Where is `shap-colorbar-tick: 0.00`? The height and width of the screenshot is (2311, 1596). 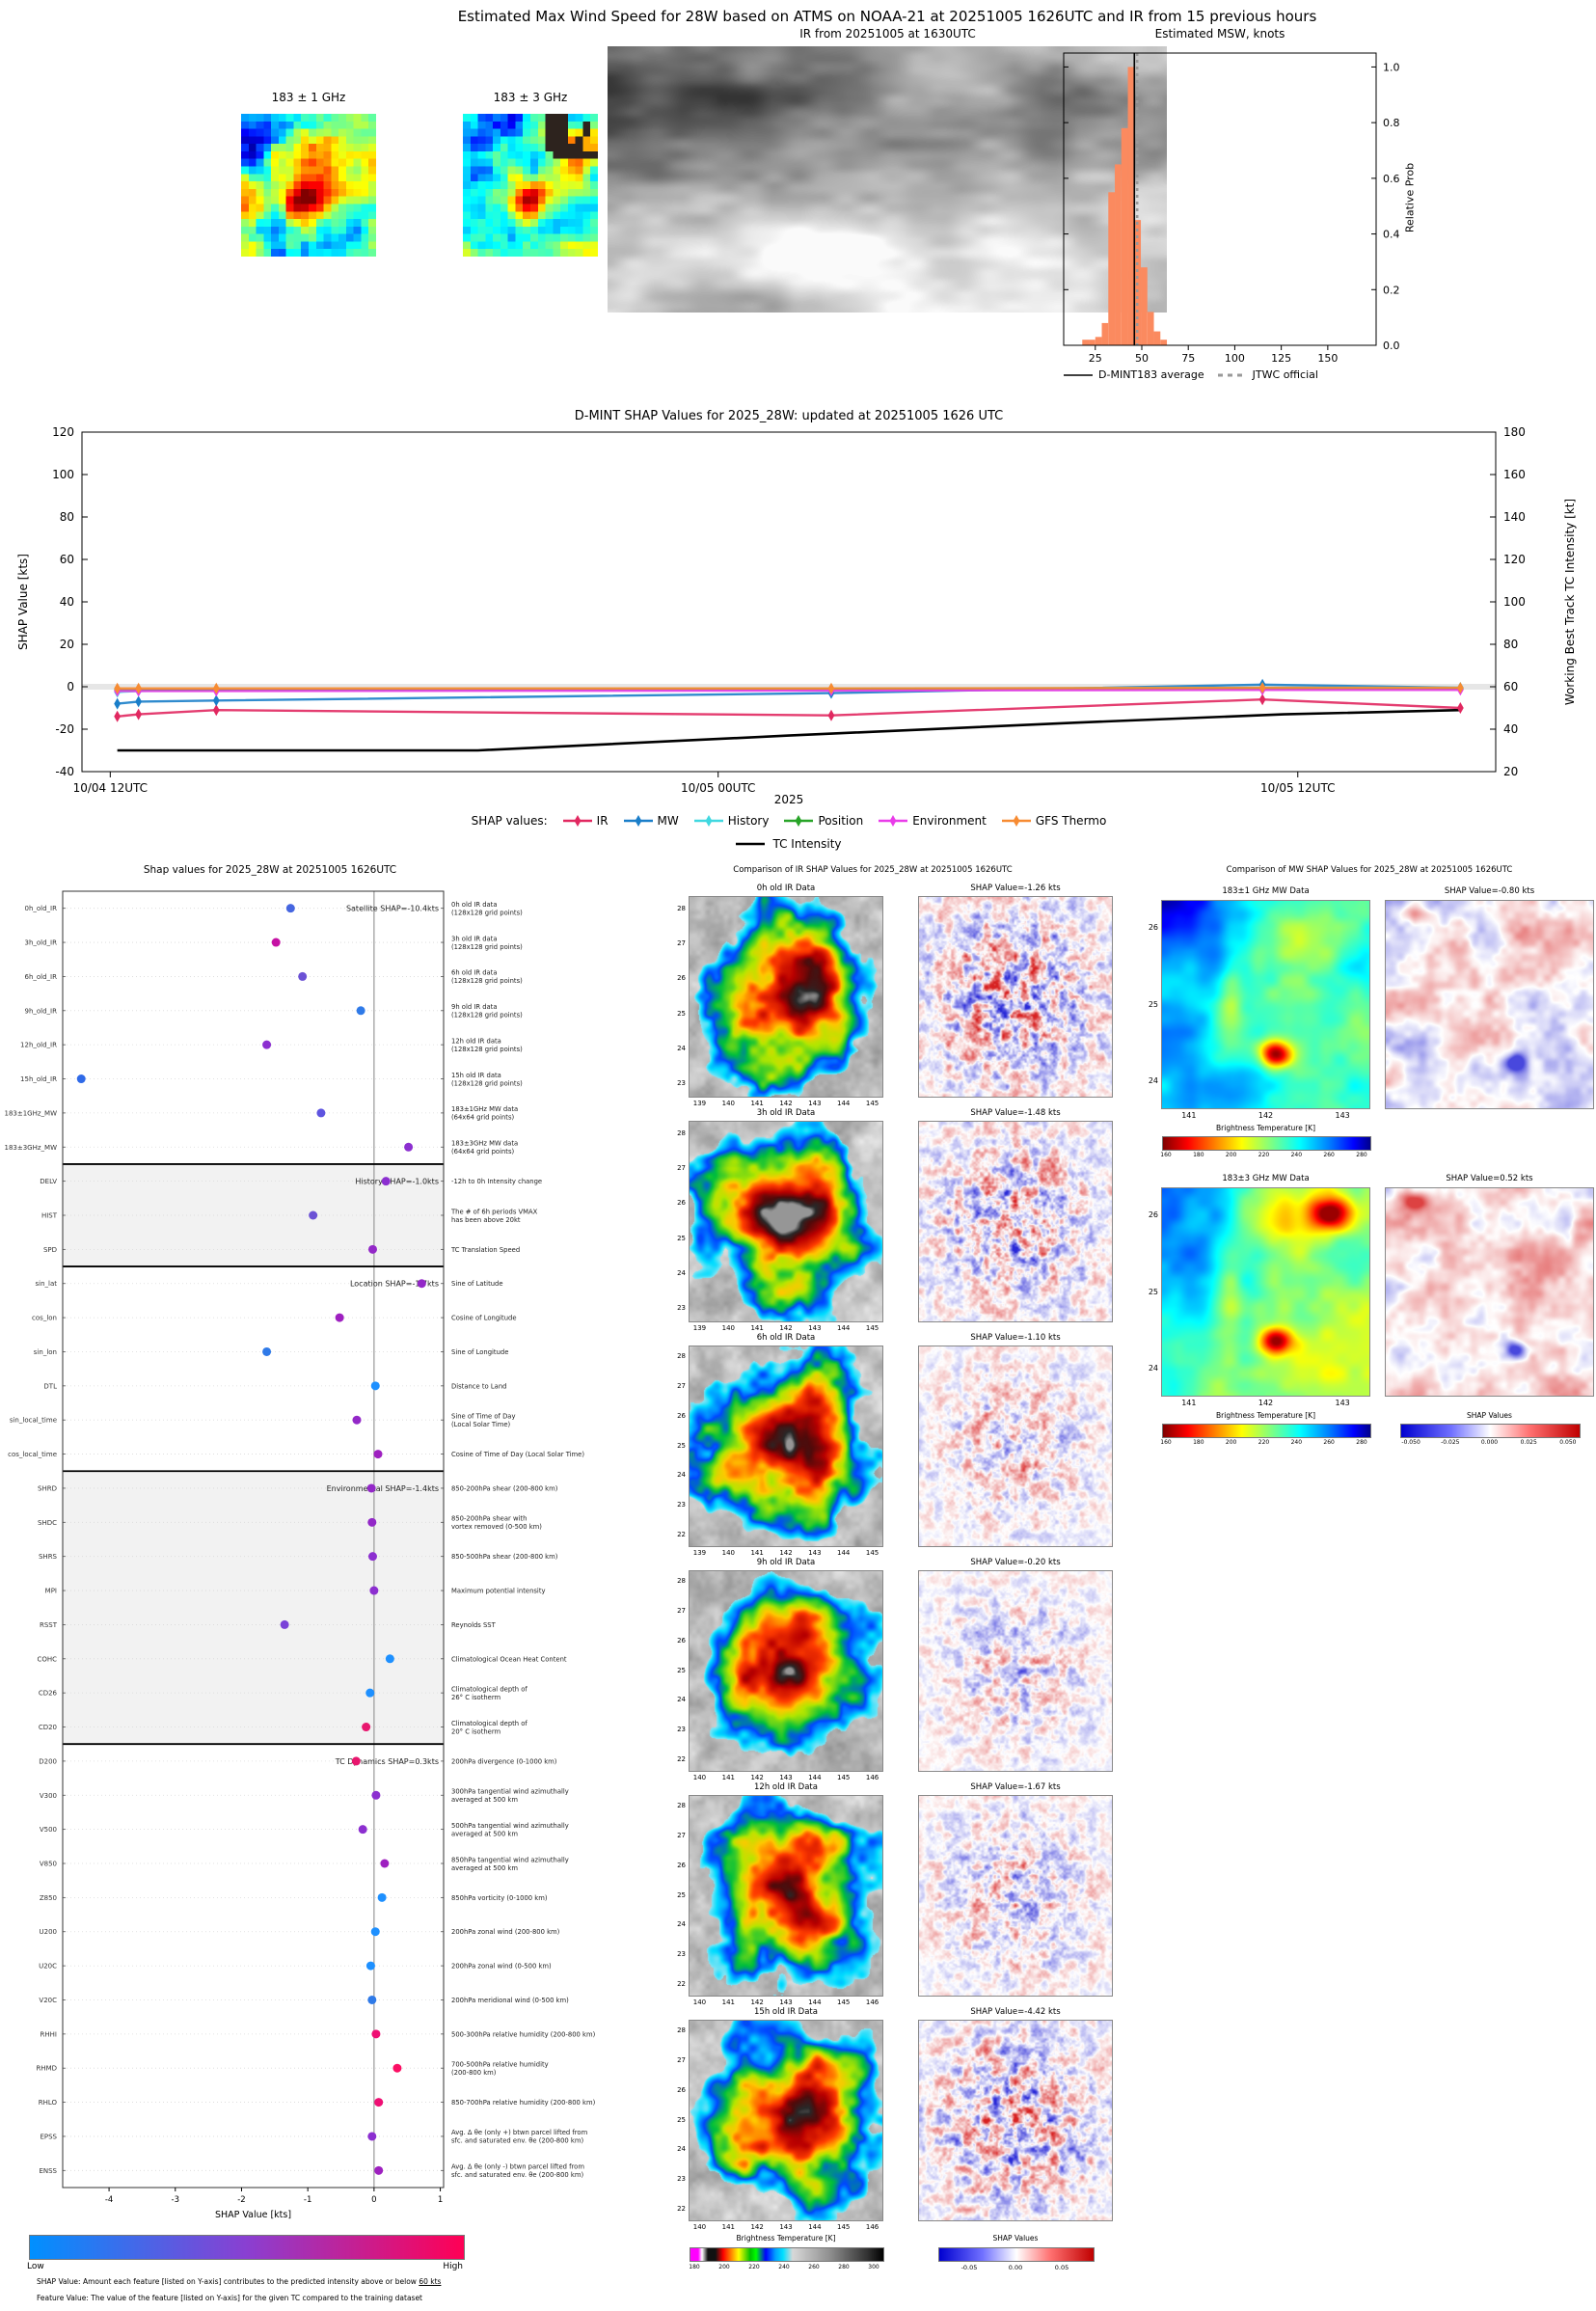 shap-colorbar-tick: 0.00 is located at coordinates (1016, 2267).